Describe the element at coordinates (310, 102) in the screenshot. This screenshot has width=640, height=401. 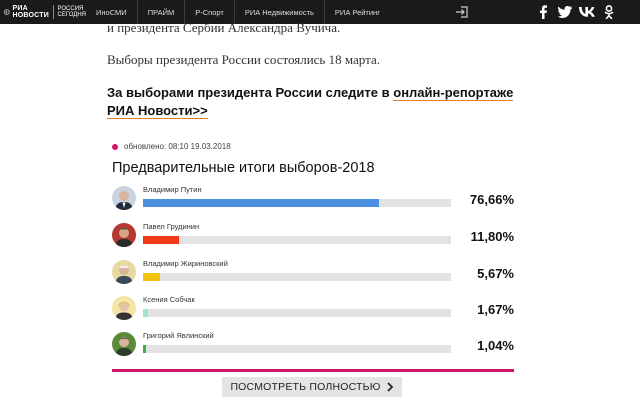
I see `online-report-link: онлайн-репортаже РИА Новости>>` at that location.